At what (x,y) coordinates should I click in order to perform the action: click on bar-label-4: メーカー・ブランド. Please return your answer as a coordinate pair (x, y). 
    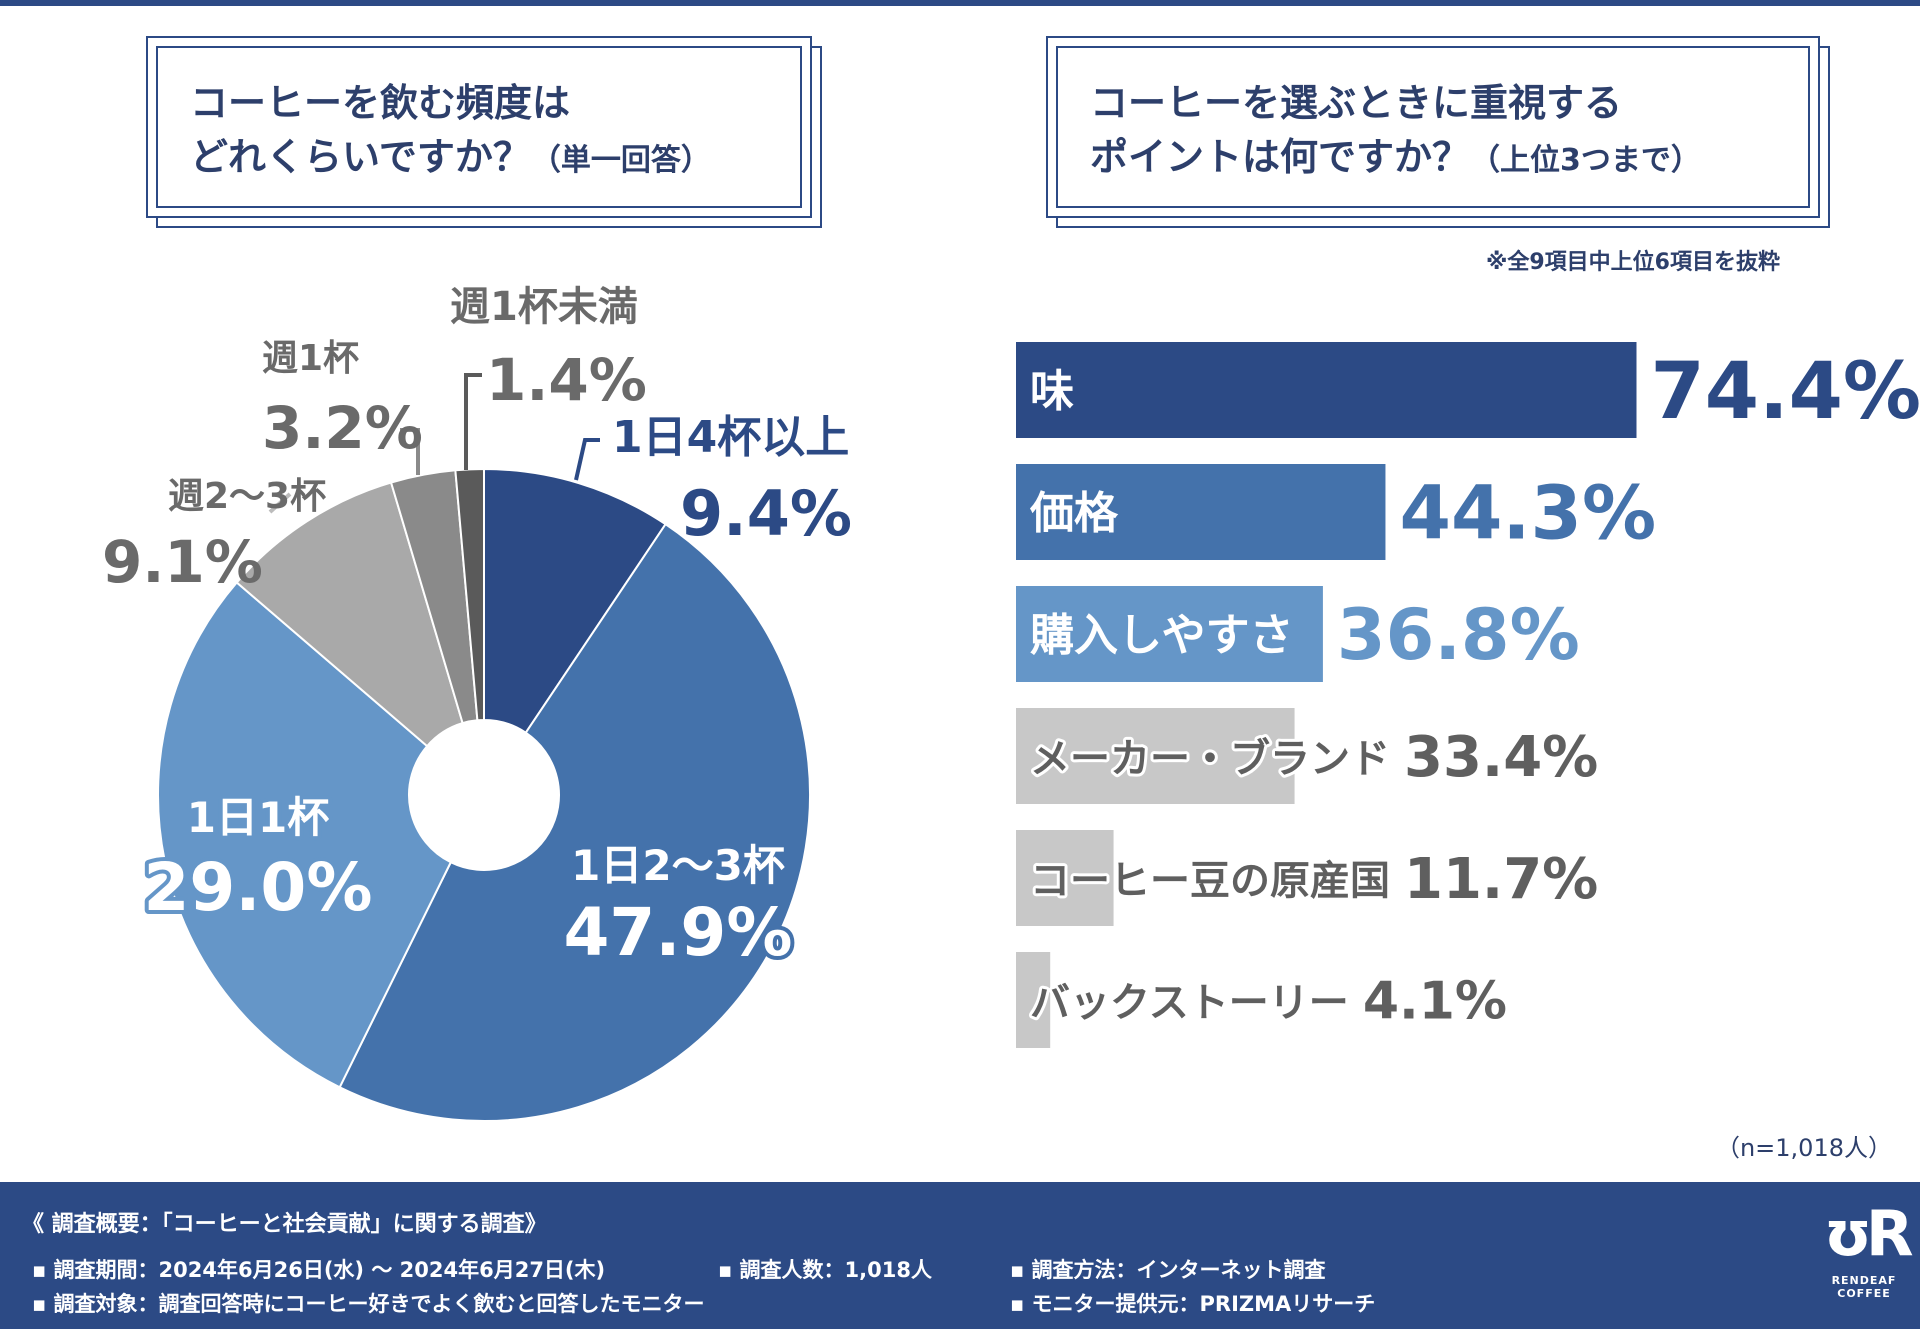
    Looking at the image, I should click on (1210, 759).